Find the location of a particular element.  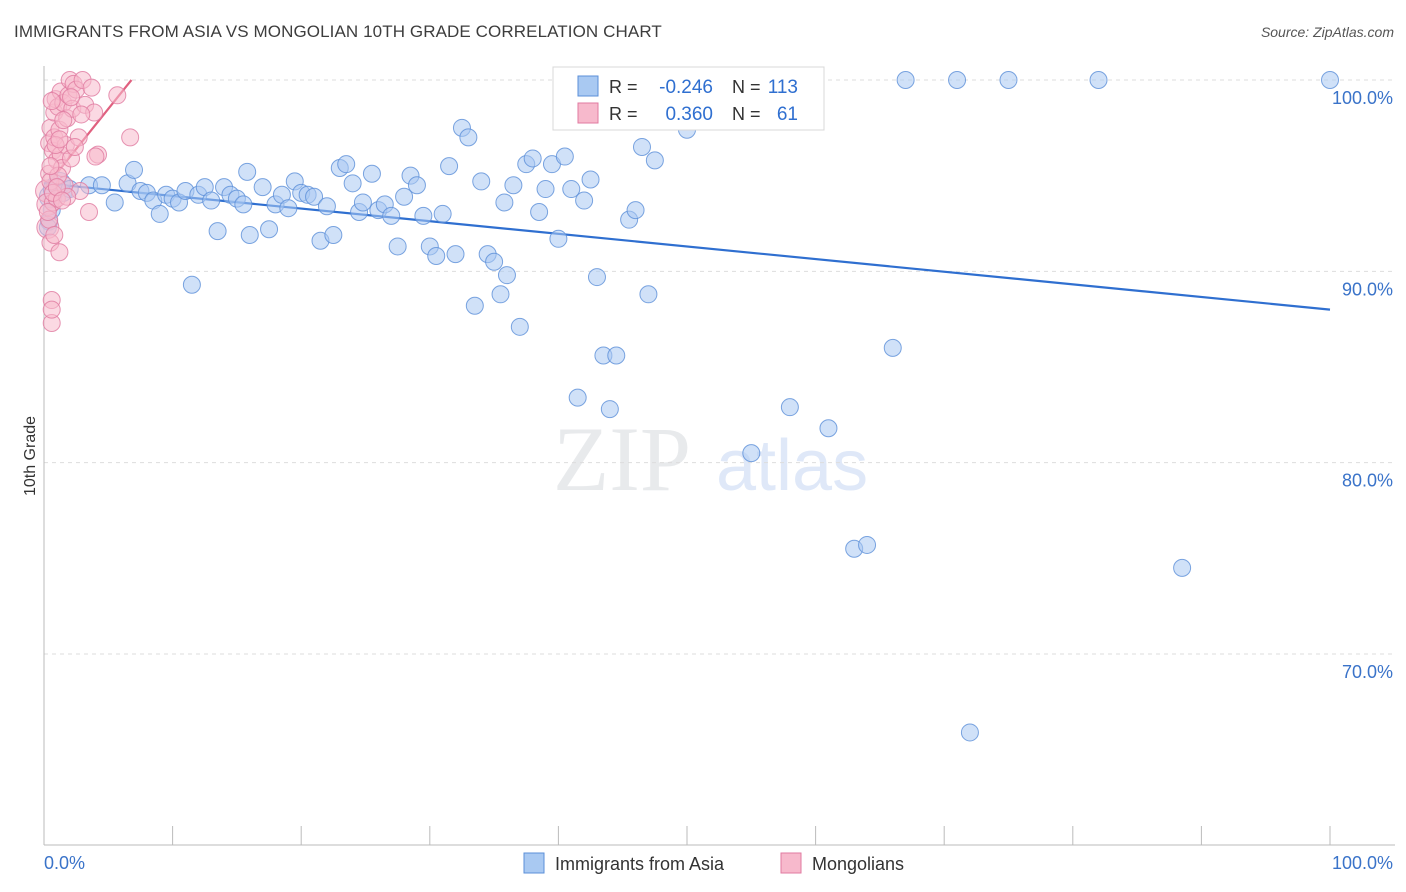

source-note: Source: ZipAtlas.com is located at coordinates (1327, 32).